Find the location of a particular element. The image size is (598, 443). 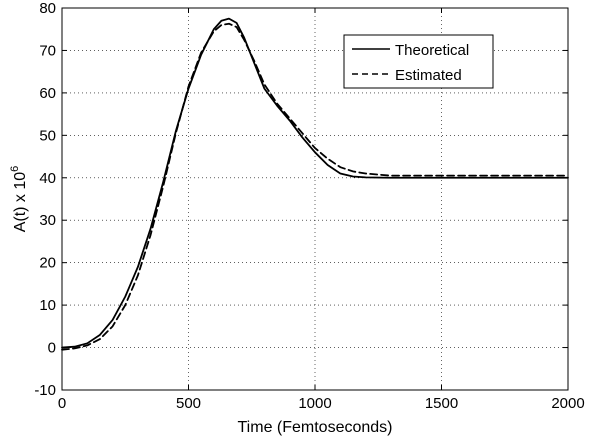

x-tick-label: 1000 is located at coordinates (314, 403).